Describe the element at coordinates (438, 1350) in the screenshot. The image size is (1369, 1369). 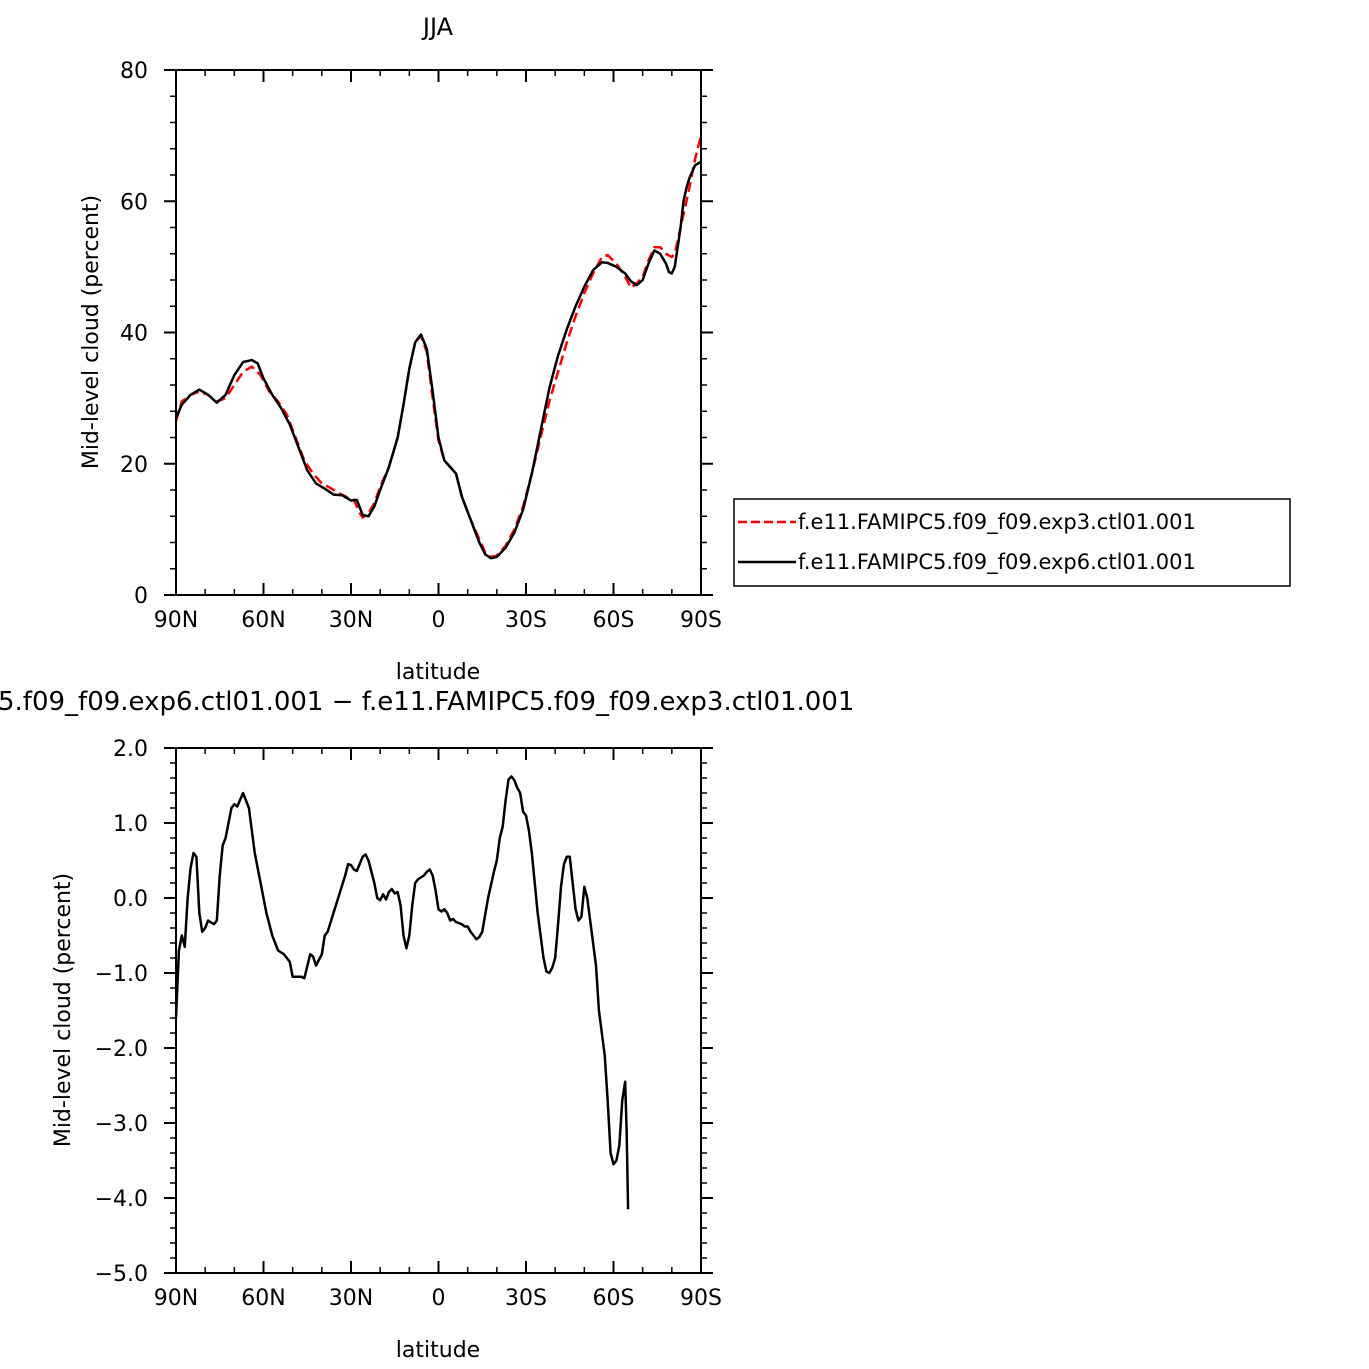
I see `bottom-chart-x-axis-label: latitude` at that location.